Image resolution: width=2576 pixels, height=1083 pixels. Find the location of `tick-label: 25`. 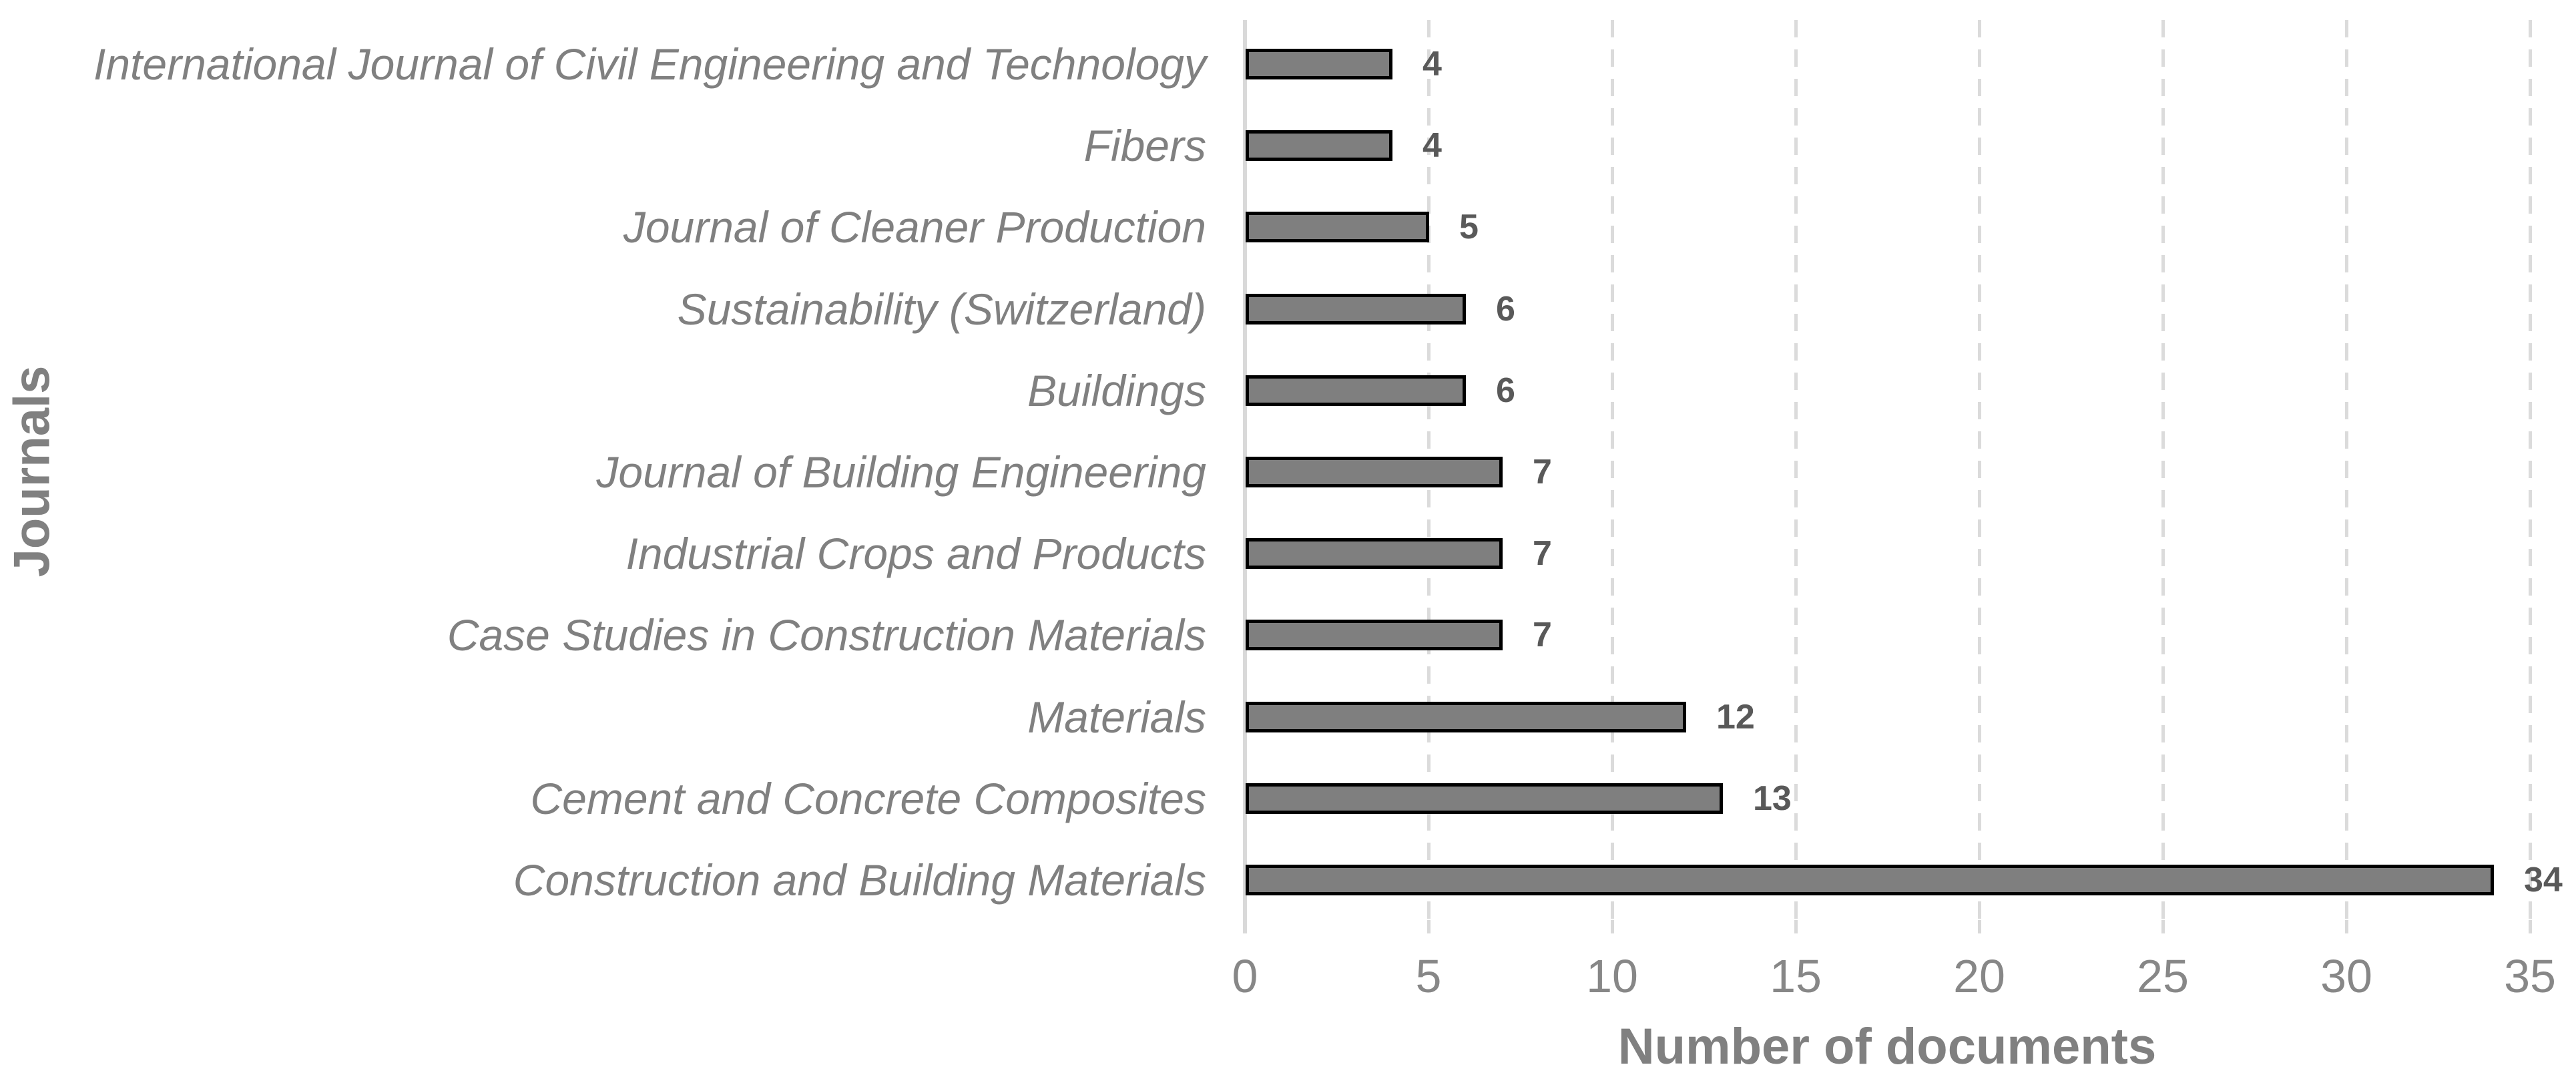

tick-label: 25 is located at coordinates (2163, 976).